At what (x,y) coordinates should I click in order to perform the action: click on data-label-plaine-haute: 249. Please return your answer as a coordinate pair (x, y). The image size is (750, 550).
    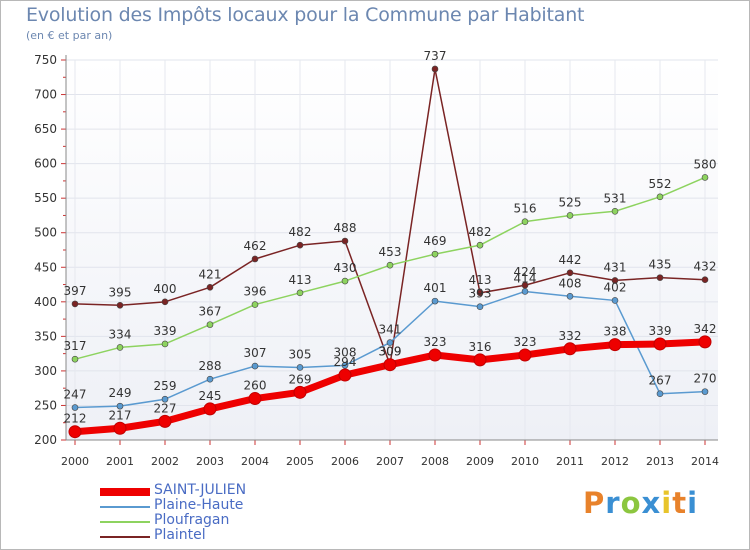
    Looking at the image, I should click on (120, 393).